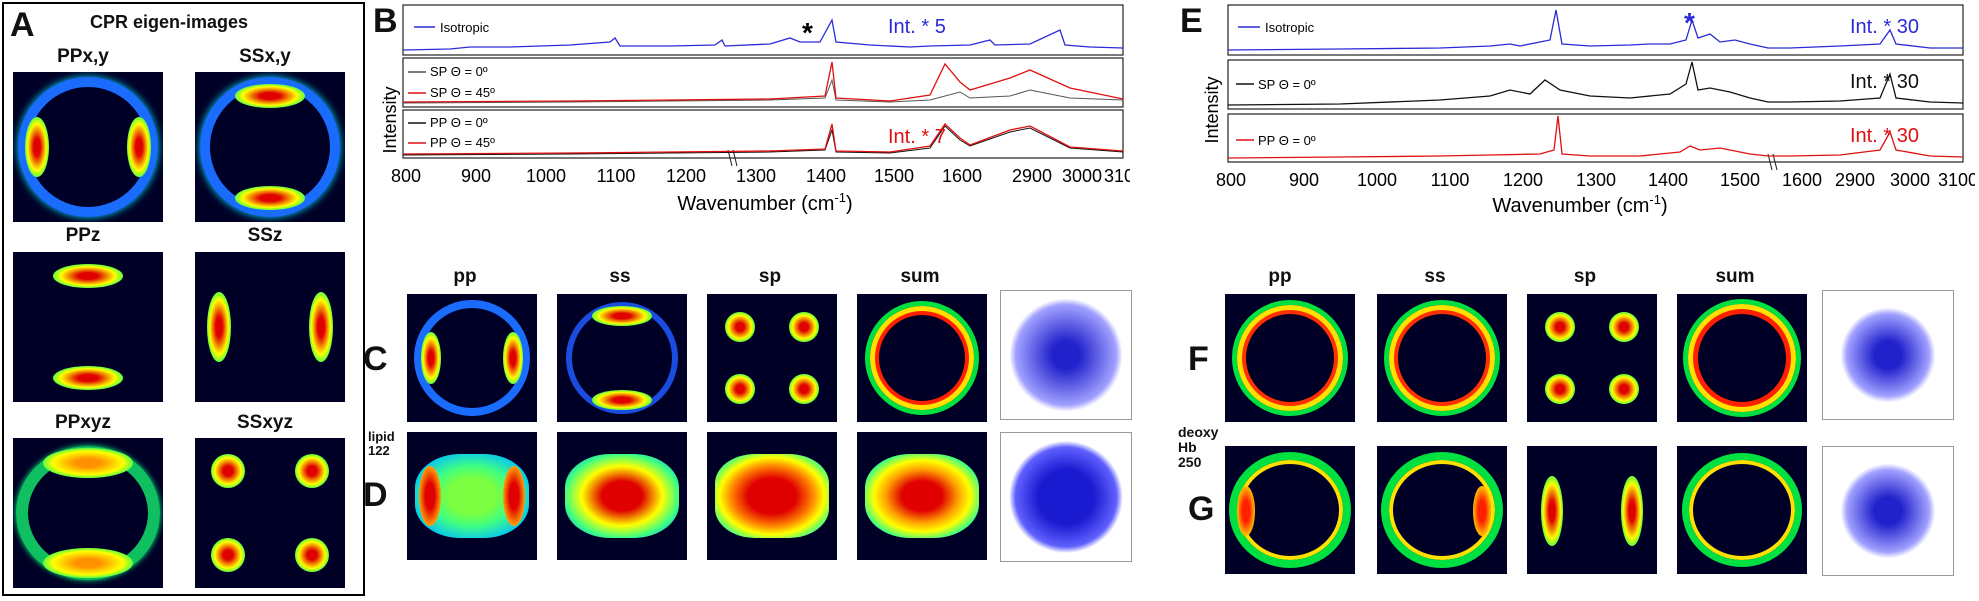 This screenshot has height=601, width=1979. What do you see at coordinates (922, 358) in the screenshot?
I see `heatmap-c-sum` at bounding box center [922, 358].